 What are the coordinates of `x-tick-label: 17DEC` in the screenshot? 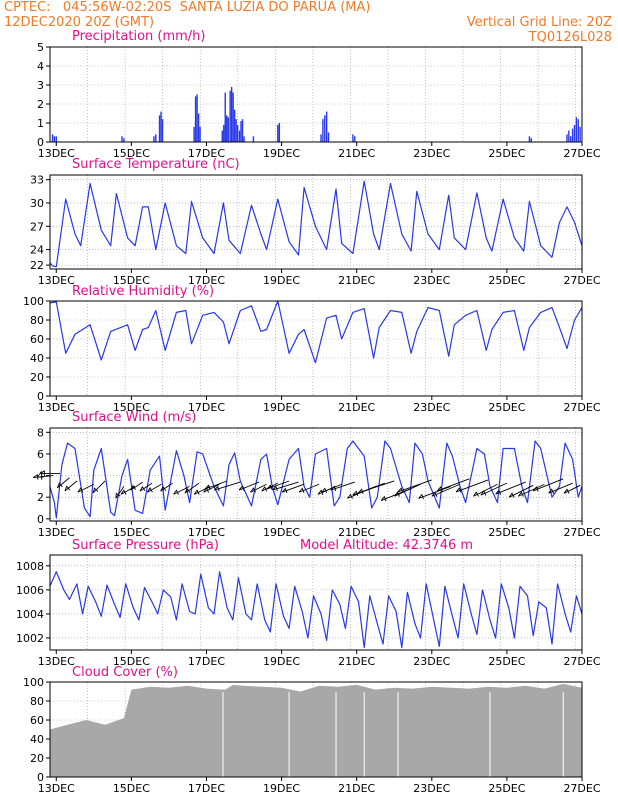 It's located at (206, 153).